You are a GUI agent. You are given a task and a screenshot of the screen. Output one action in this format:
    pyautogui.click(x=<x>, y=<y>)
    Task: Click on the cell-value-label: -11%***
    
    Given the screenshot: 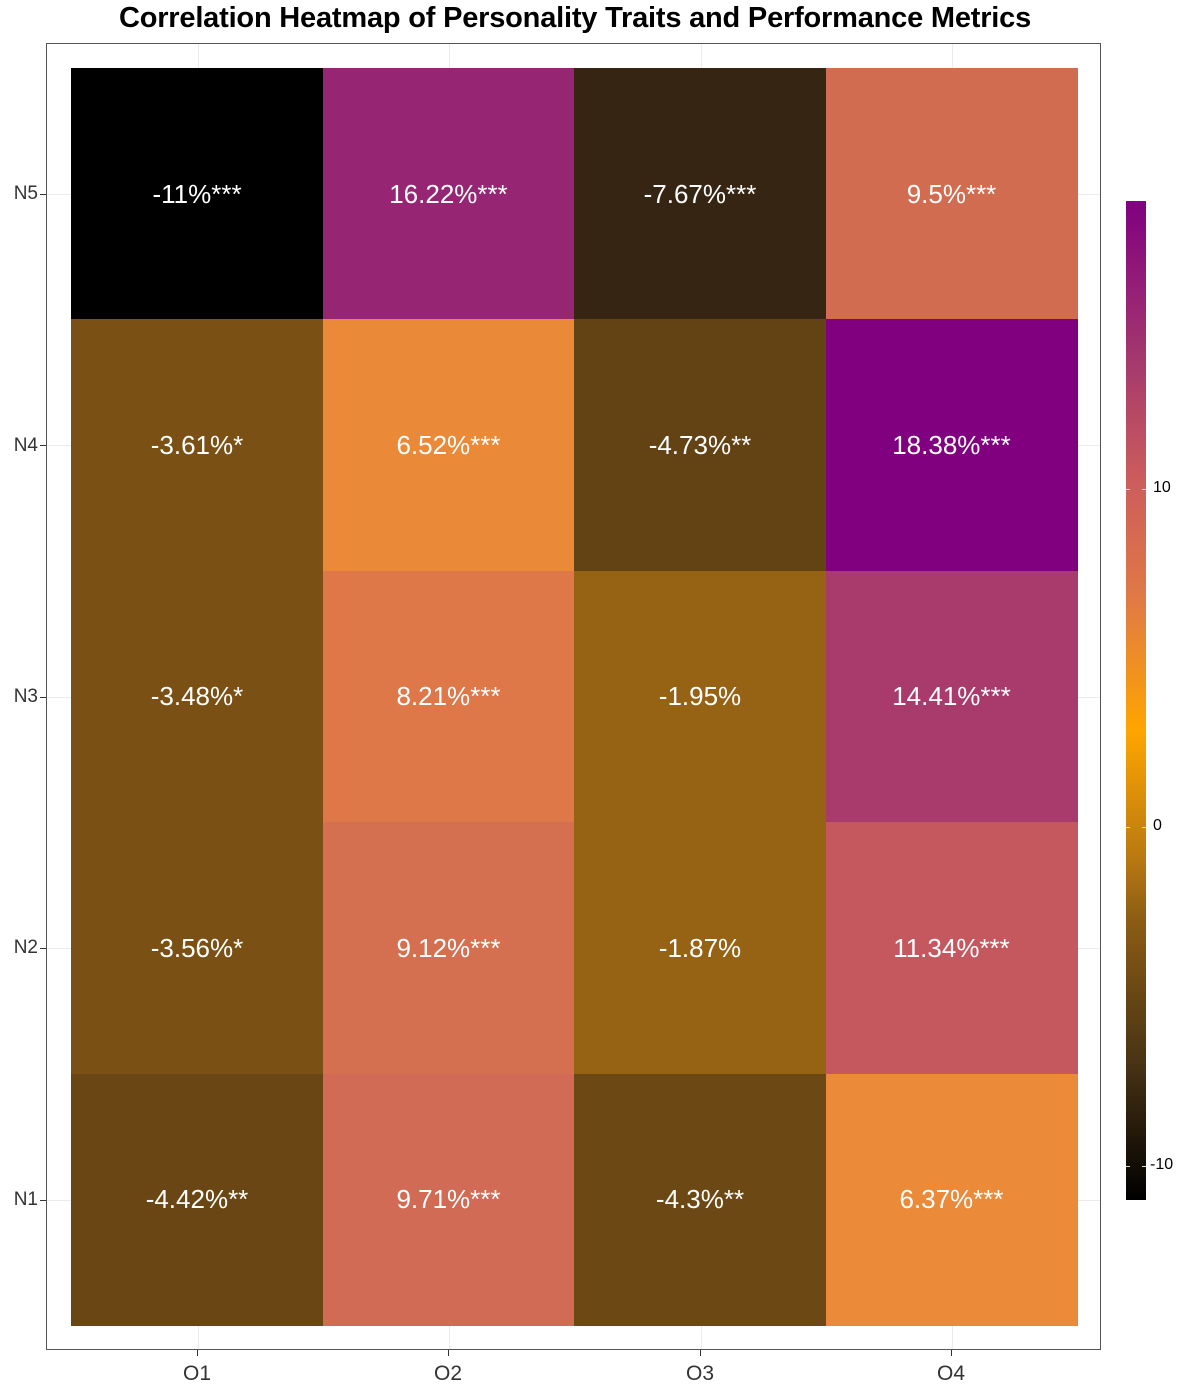 What is the action you would take?
    pyautogui.click(x=197, y=193)
    